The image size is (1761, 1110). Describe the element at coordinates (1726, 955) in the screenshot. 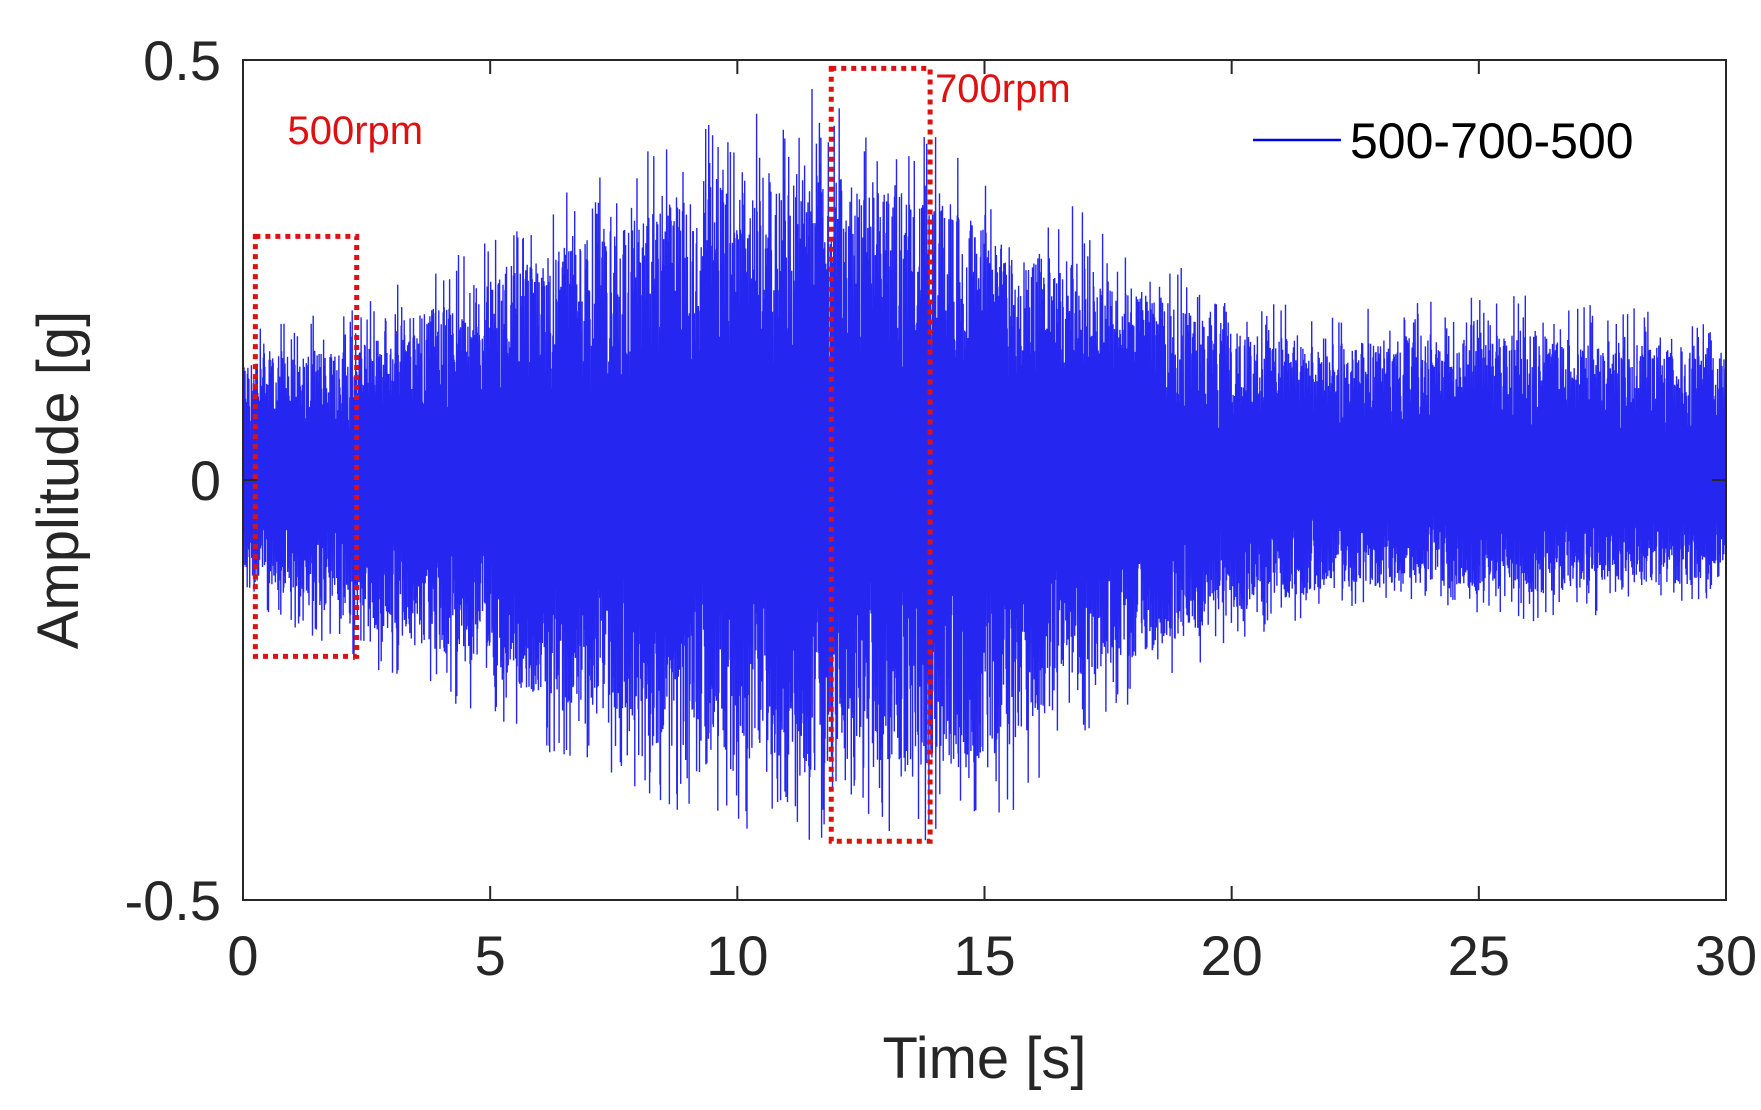

I see `x-tick-label: 30` at that location.